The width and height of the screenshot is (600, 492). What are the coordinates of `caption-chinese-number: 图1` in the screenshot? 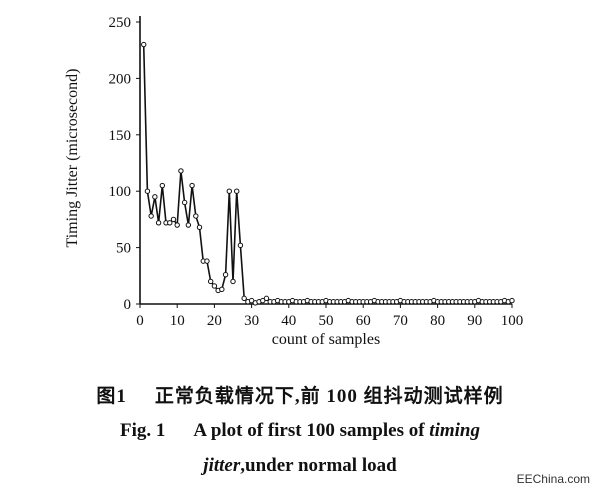 It's located at (111, 396).